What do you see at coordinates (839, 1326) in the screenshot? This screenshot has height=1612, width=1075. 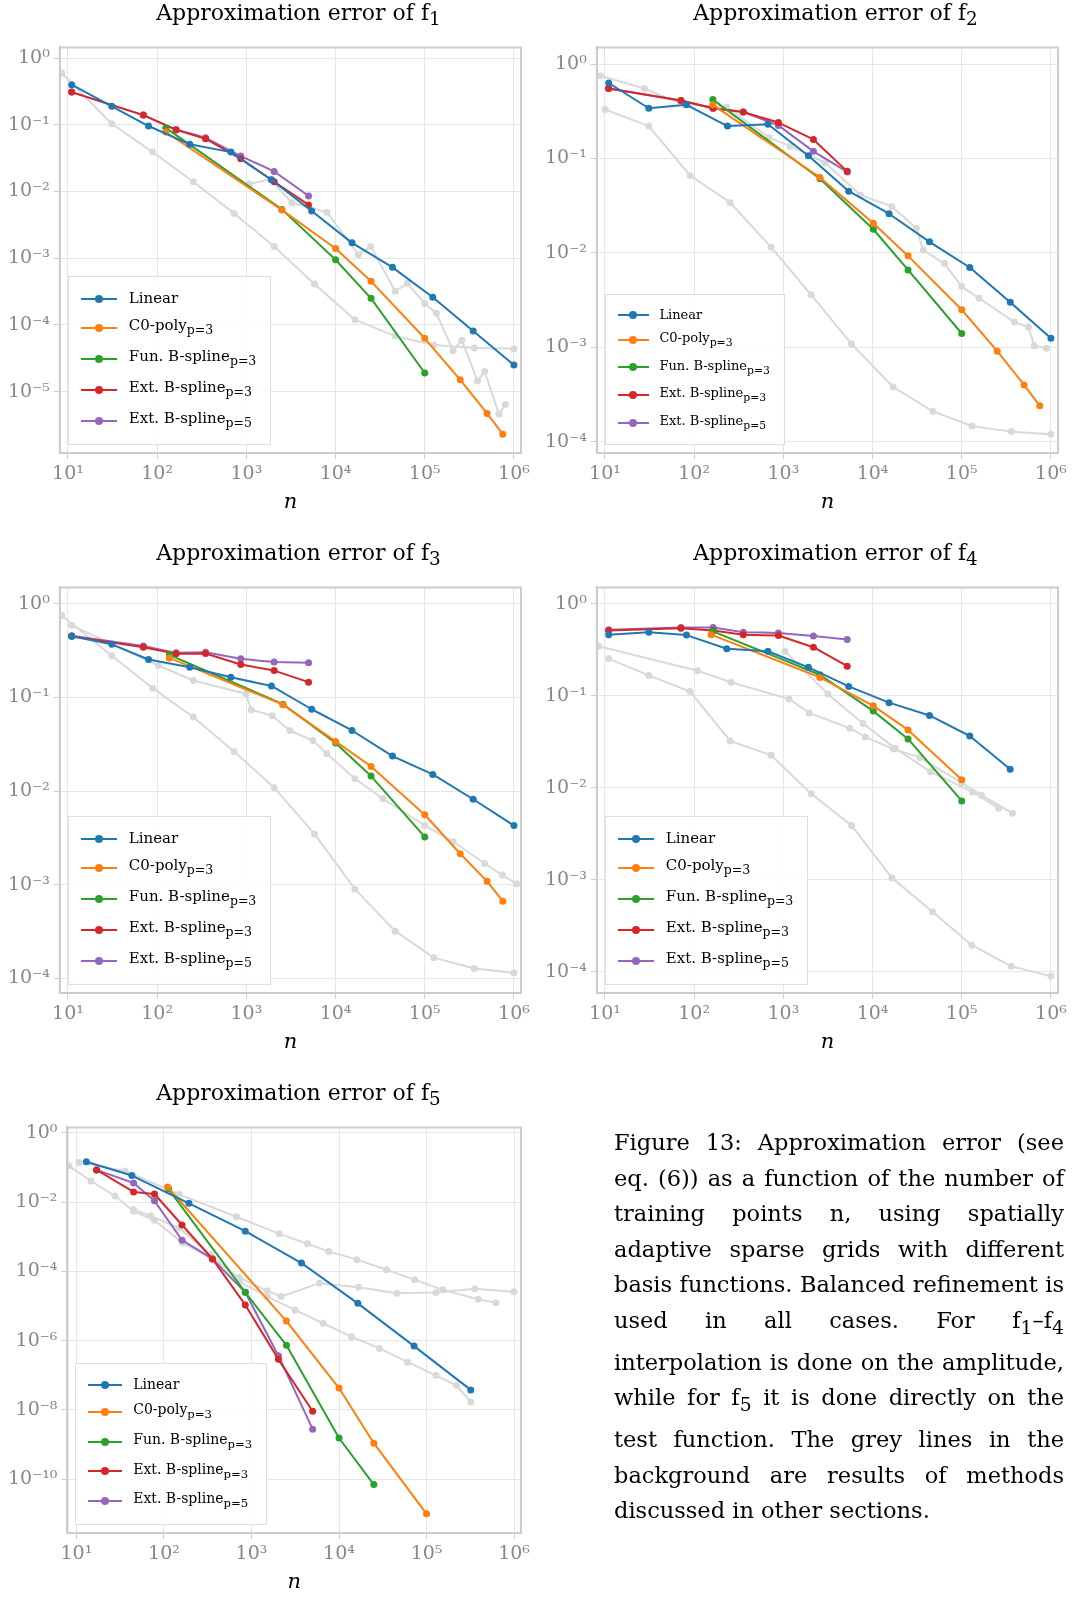 I see `text: Figure 13: Approximation error (see eq. (6)) as a function of the number of training points n, using spatially adaptive sparse grids with different basis functions. Balanced refinement is used in all cases. For f$_{1}$–f$_{4}$ interpolation is done on the amplitude, while for f$_{5}$ it is done directly on the test function. The grey lines in the background are results of methods discussed in other sections.` at bounding box center [839, 1326].